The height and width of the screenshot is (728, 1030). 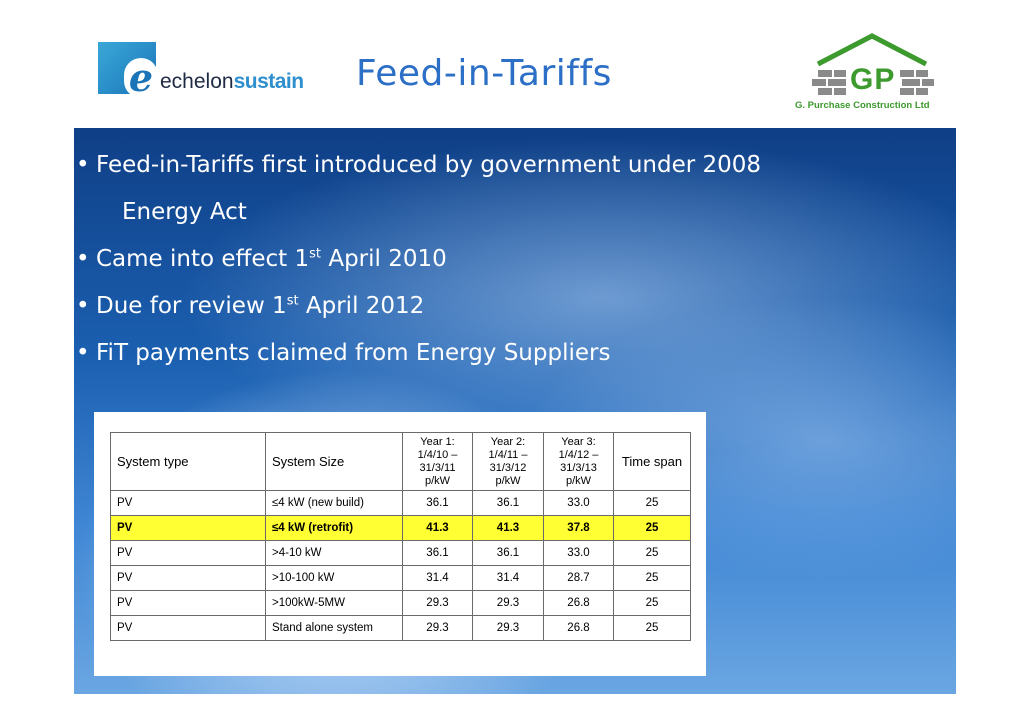 I want to click on bullet-item: • Due for review 1st April 2012, so click(x=250, y=306).